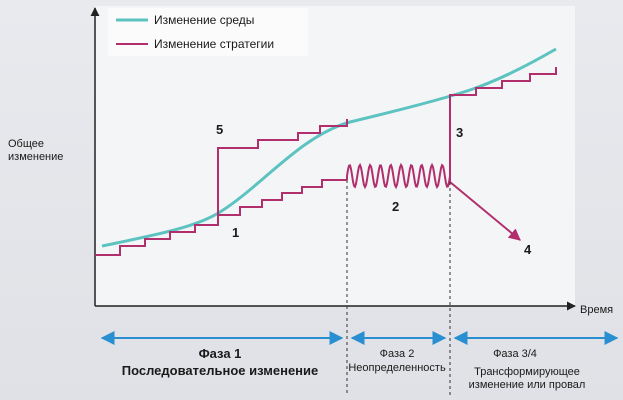 The height and width of the screenshot is (400, 623). Describe the element at coordinates (397, 368) in the screenshot. I see `phase-subtitle: Неопределенность` at that location.